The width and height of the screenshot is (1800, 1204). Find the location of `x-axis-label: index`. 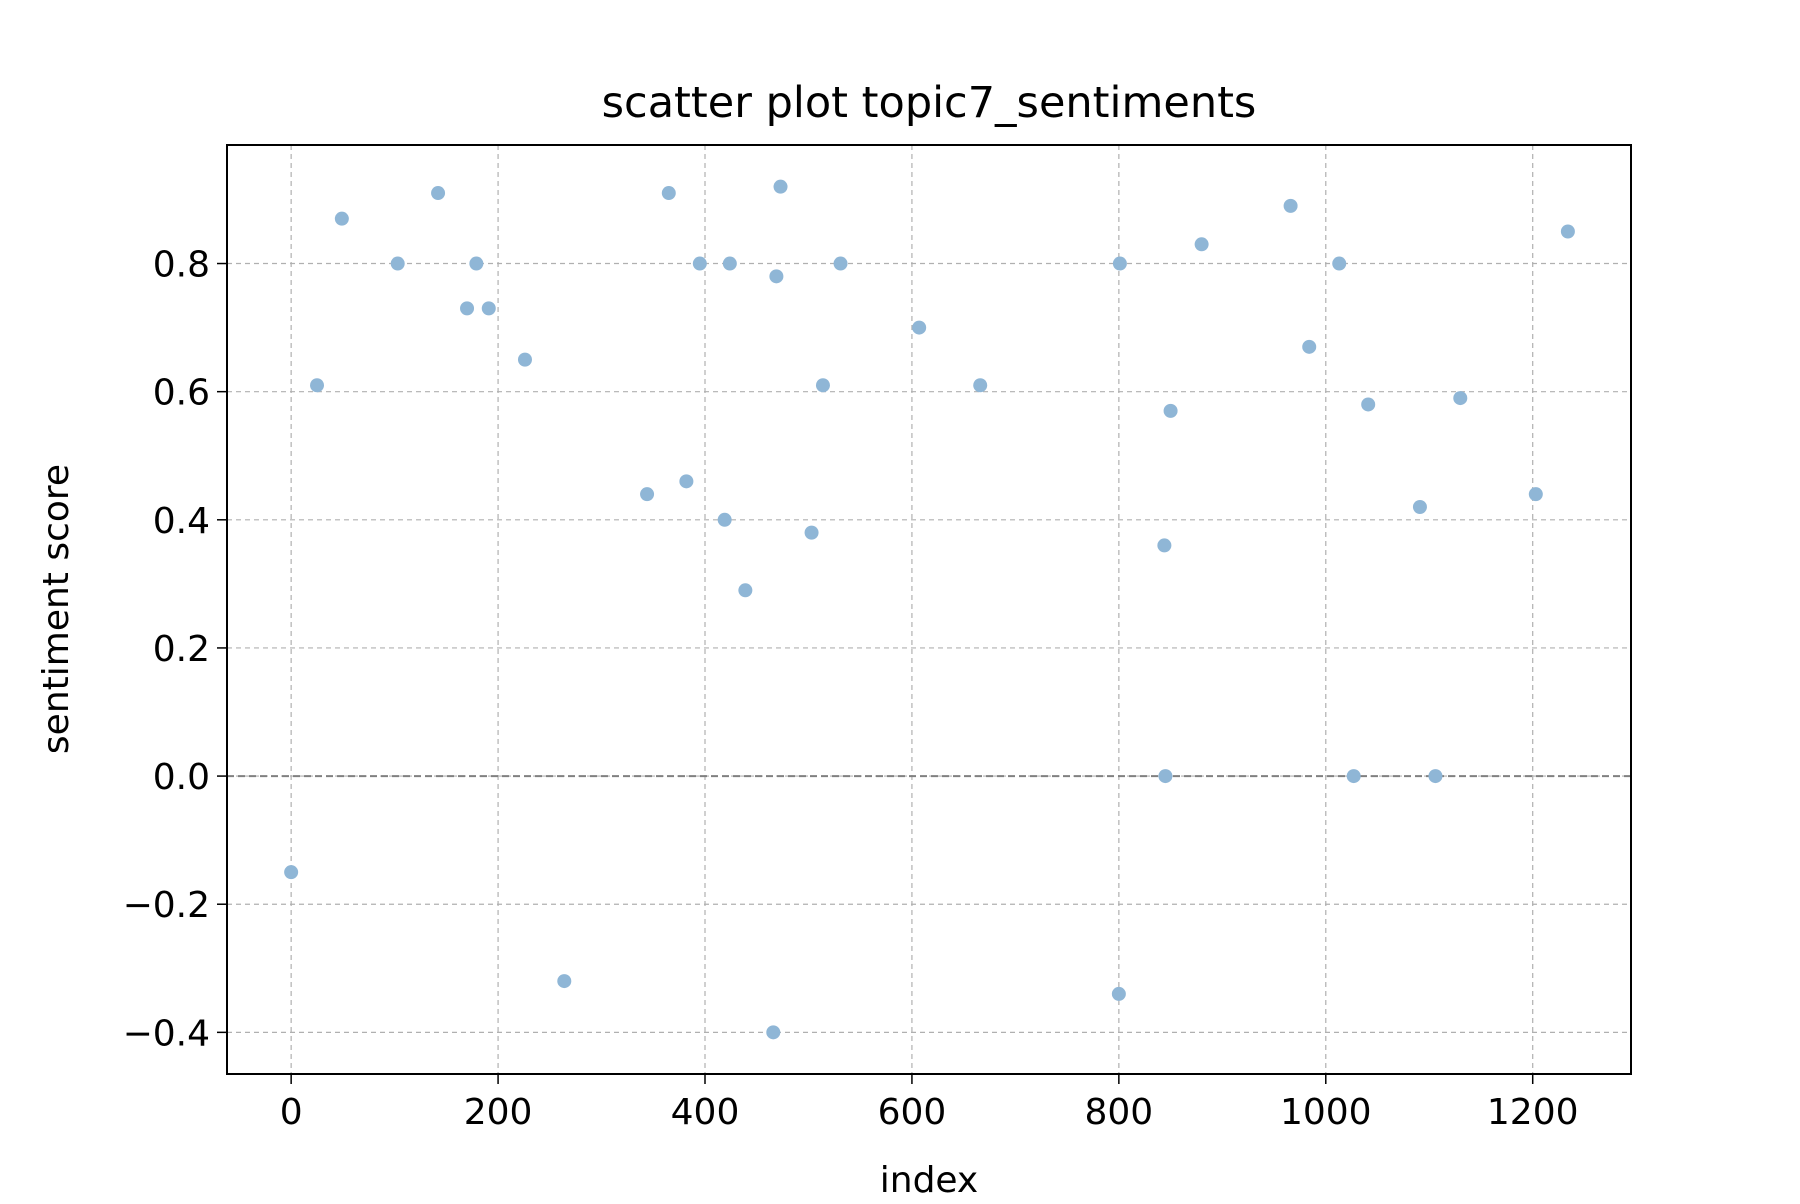

x-axis-label: index is located at coordinates (929, 1180).